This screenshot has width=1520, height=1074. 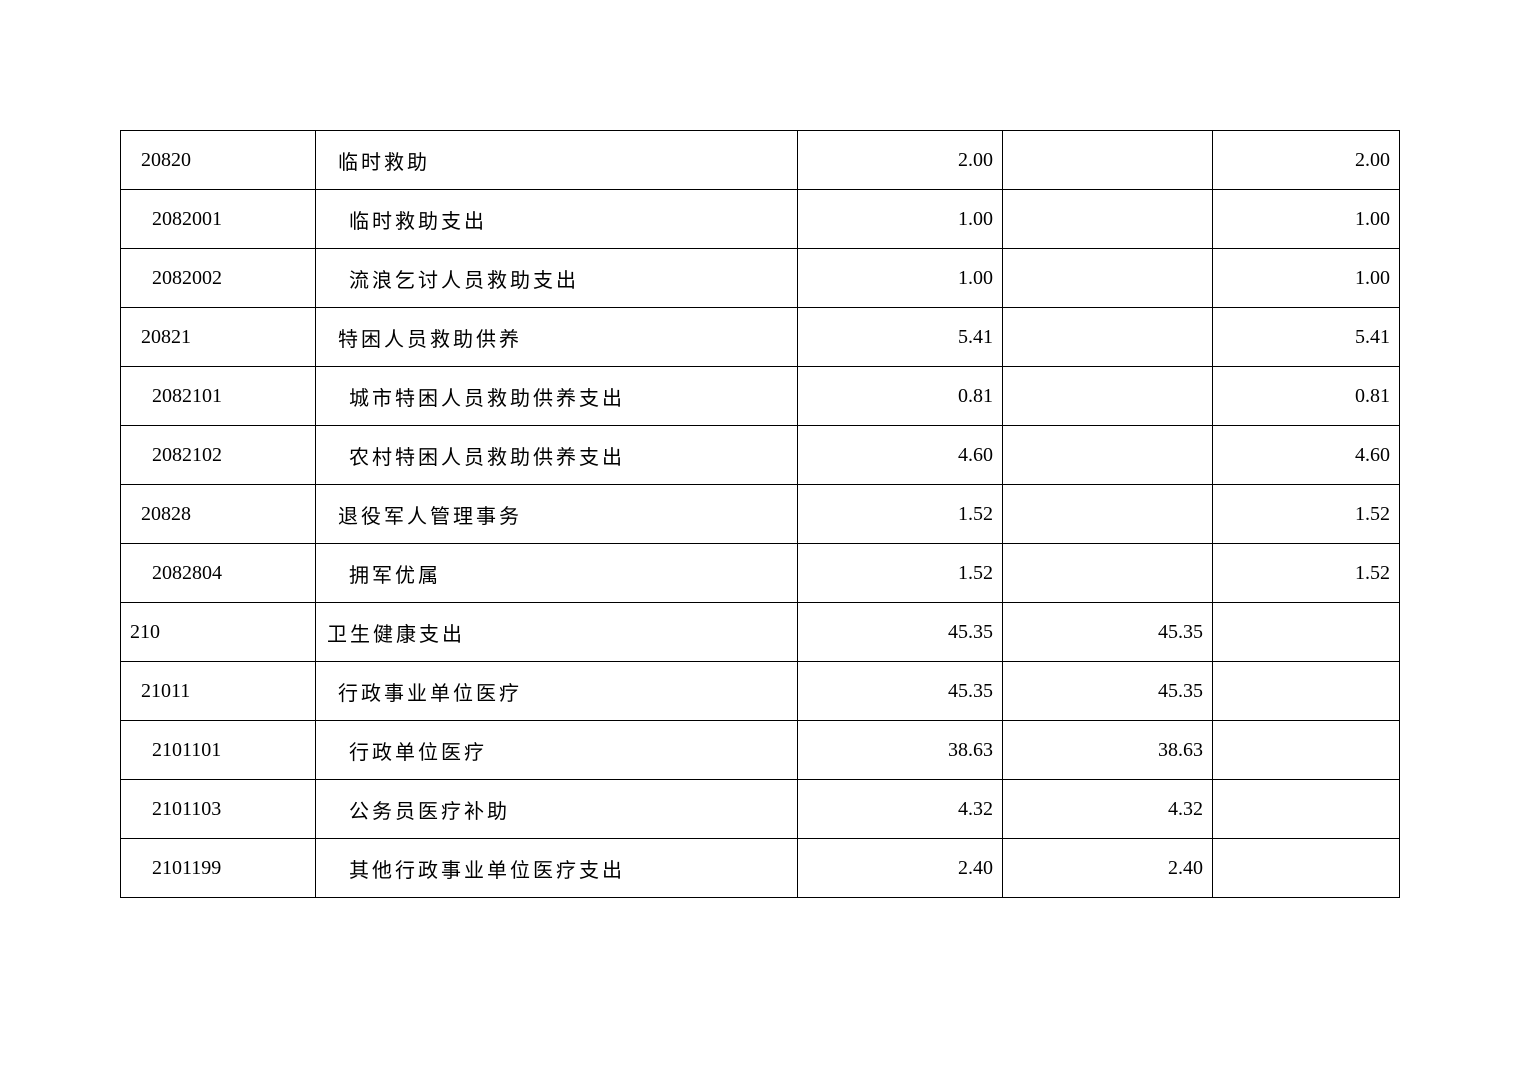 I want to click on table-row: 2101101 行政单位医疗 38.63 38.63, so click(x=760, y=750).